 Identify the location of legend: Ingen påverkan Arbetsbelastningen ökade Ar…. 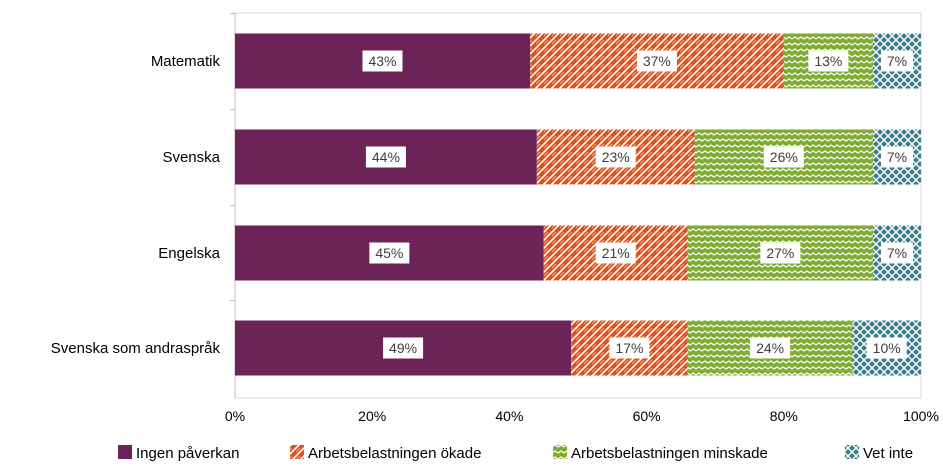
(515, 453).